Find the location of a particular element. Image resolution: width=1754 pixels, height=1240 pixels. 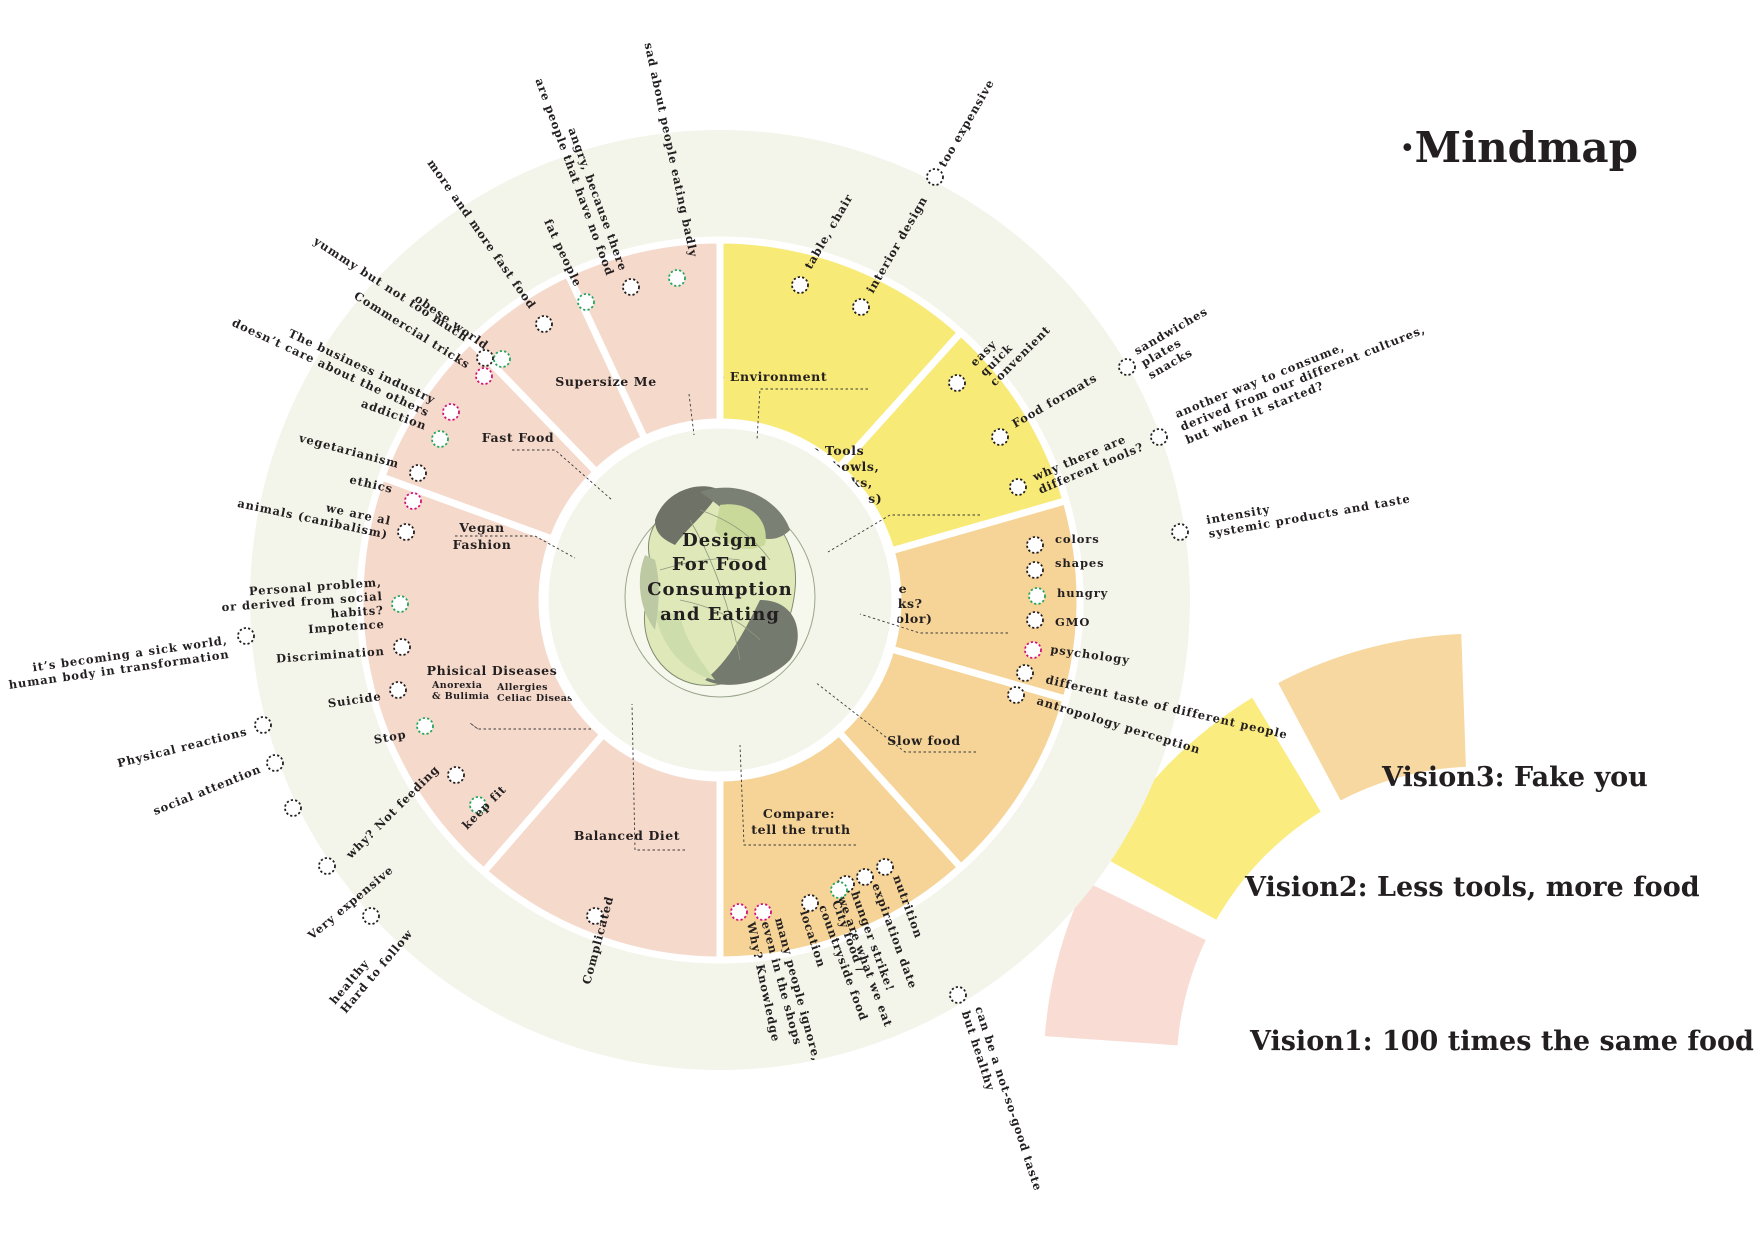

segment-label: Phisical Diseases is located at coordinates (492, 670).